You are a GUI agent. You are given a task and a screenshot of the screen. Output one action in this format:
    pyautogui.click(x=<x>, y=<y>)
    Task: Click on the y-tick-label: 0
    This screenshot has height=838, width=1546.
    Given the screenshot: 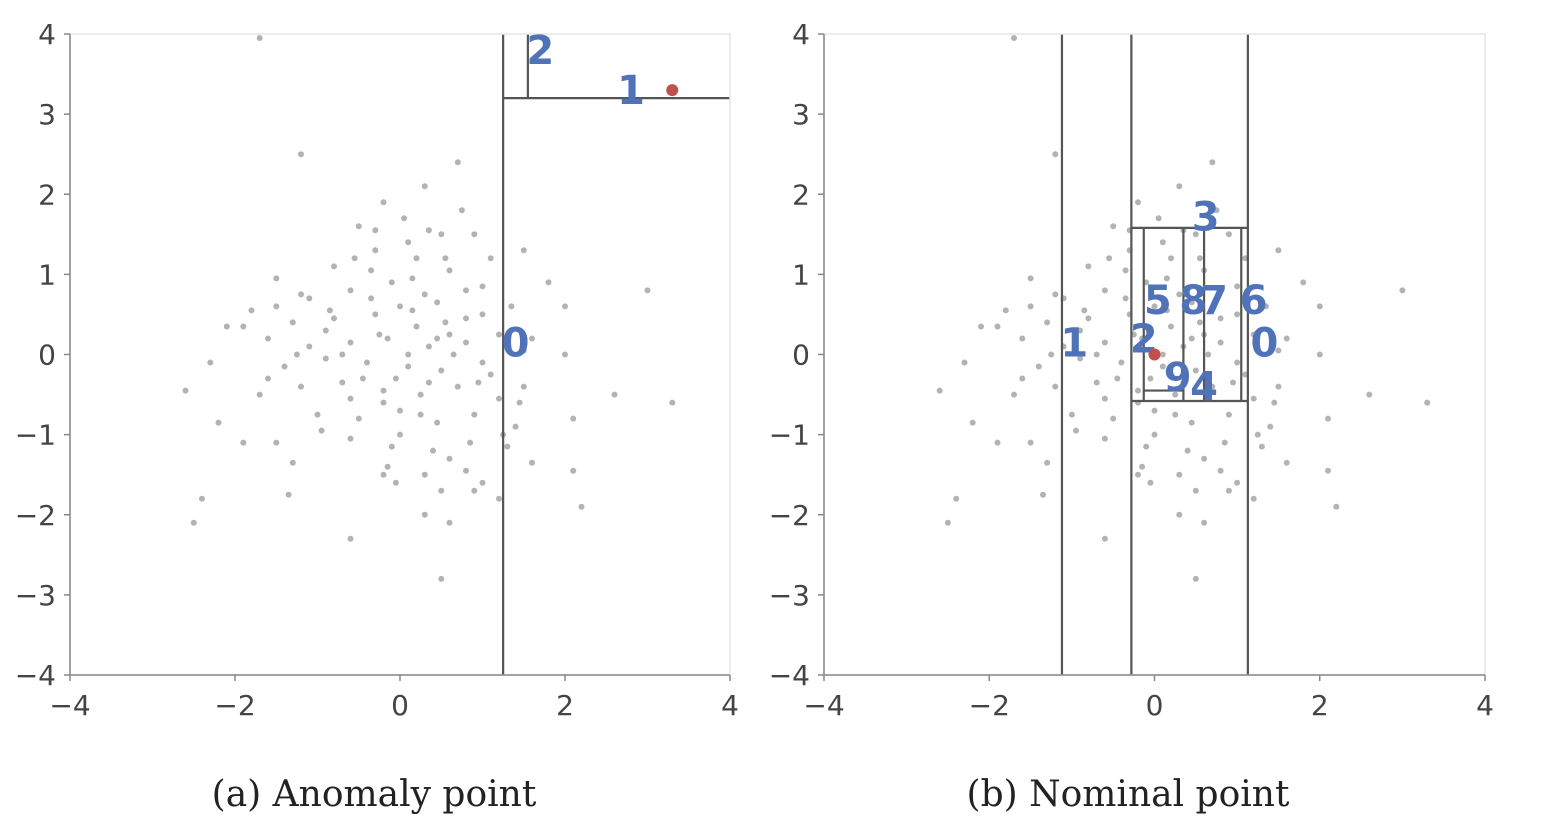 What is the action you would take?
    pyautogui.click(x=801, y=355)
    